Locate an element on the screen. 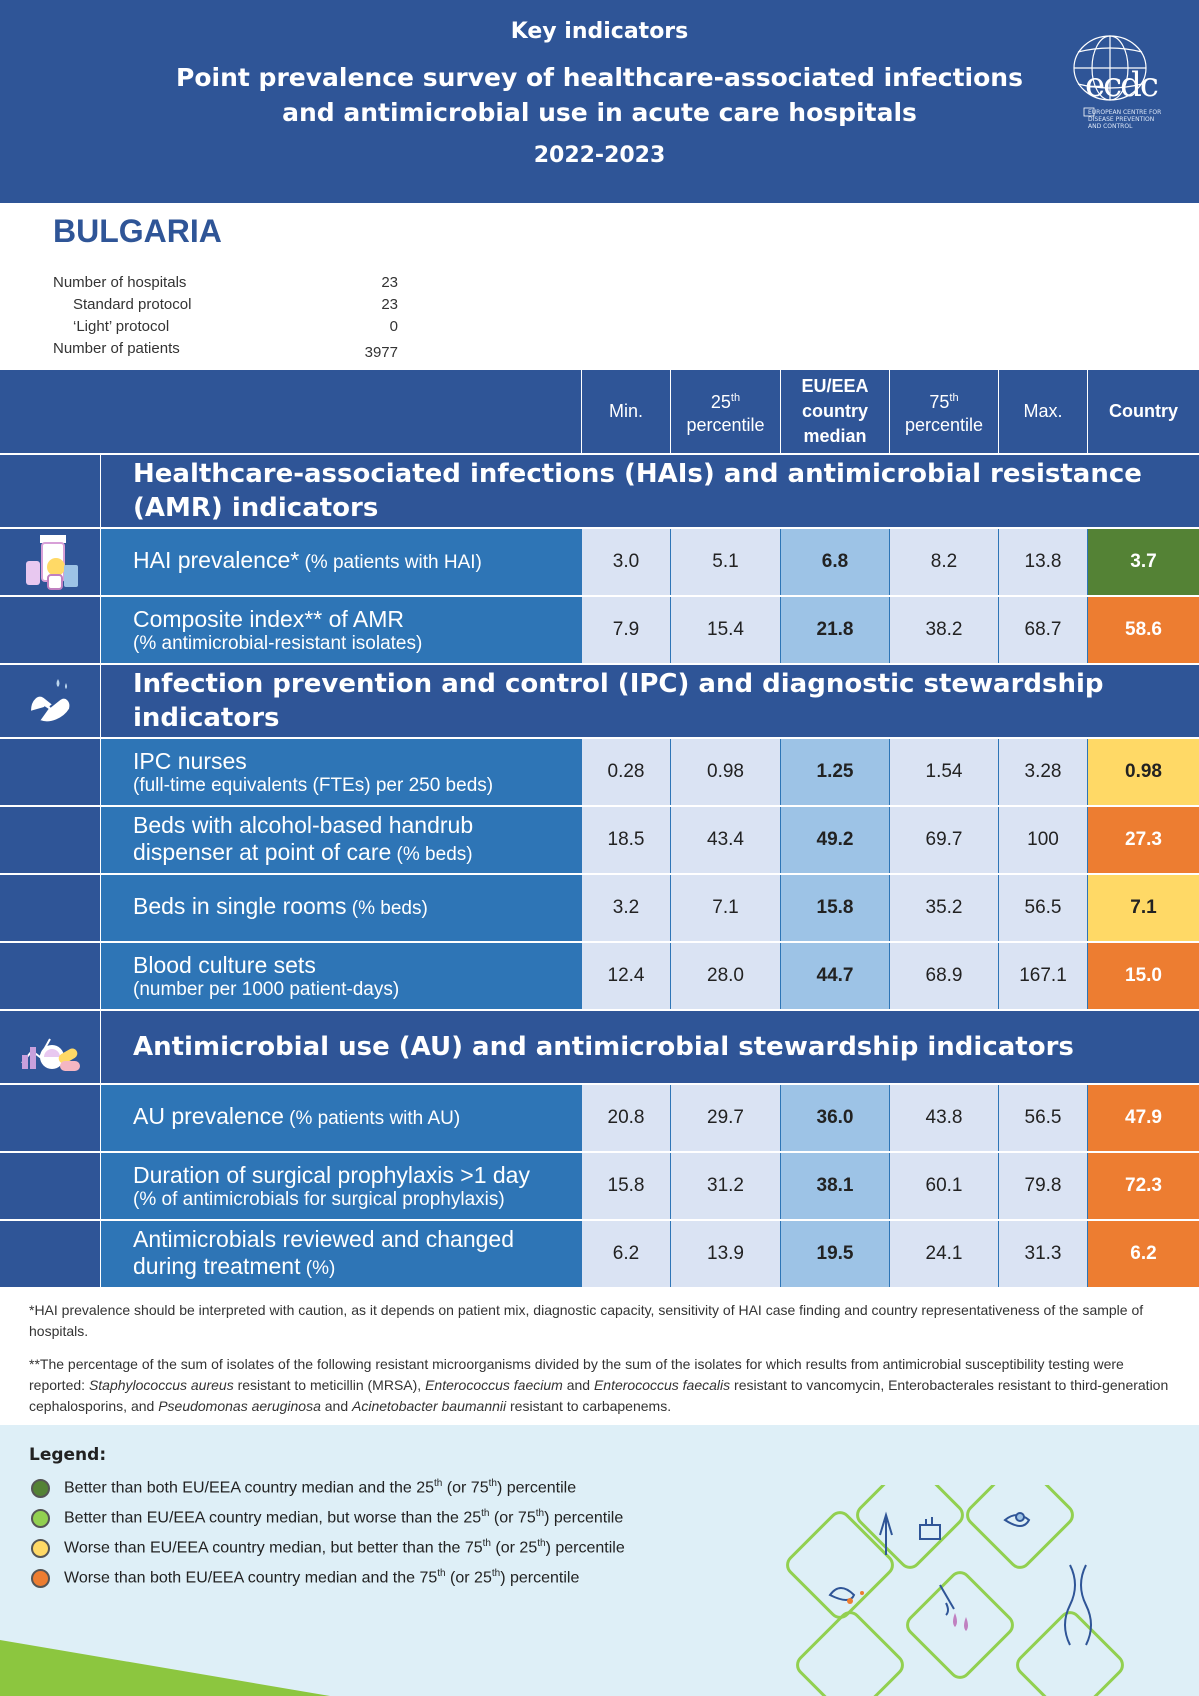 The height and width of the screenshot is (1696, 1199). cell-p75: 1.54 is located at coordinates (944, 772).